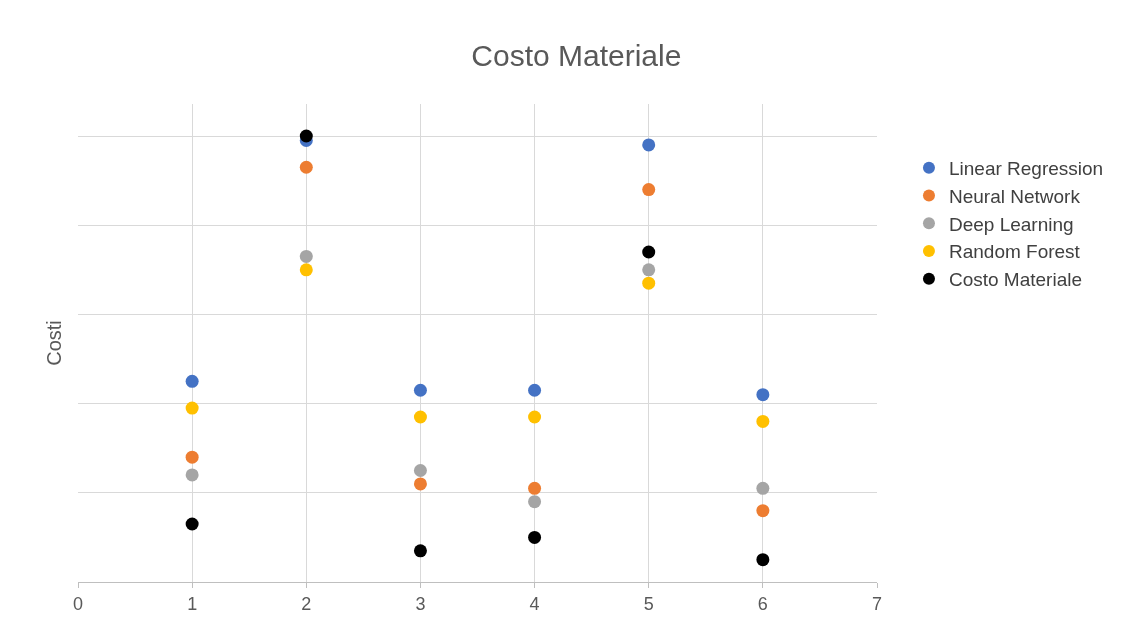 Image resolution: width=1139 pixels, height=640 pixels. What do you see at coordinates (420, 603) in the screenshot?
I see `x-tick-label: 3` at bounding box center [420, 603].